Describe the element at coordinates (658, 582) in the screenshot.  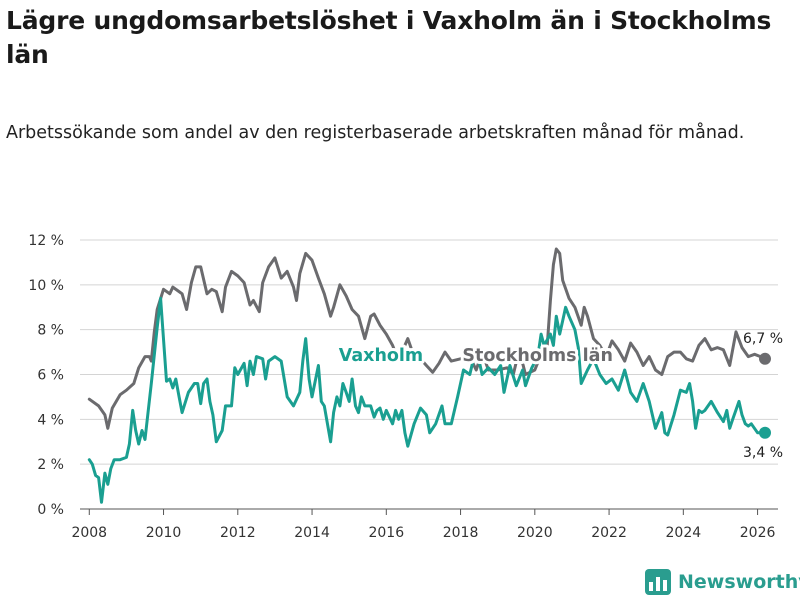
I see `bar-chart-logo-icon` at that location.